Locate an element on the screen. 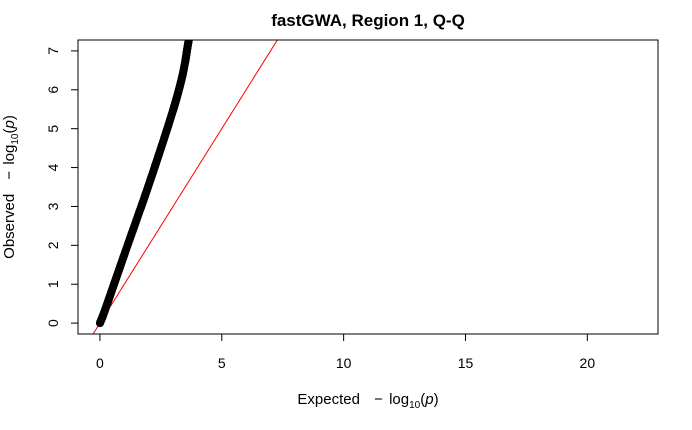 This screenshot has height=430, width=692. data-point is located at coordinates (188, 42).